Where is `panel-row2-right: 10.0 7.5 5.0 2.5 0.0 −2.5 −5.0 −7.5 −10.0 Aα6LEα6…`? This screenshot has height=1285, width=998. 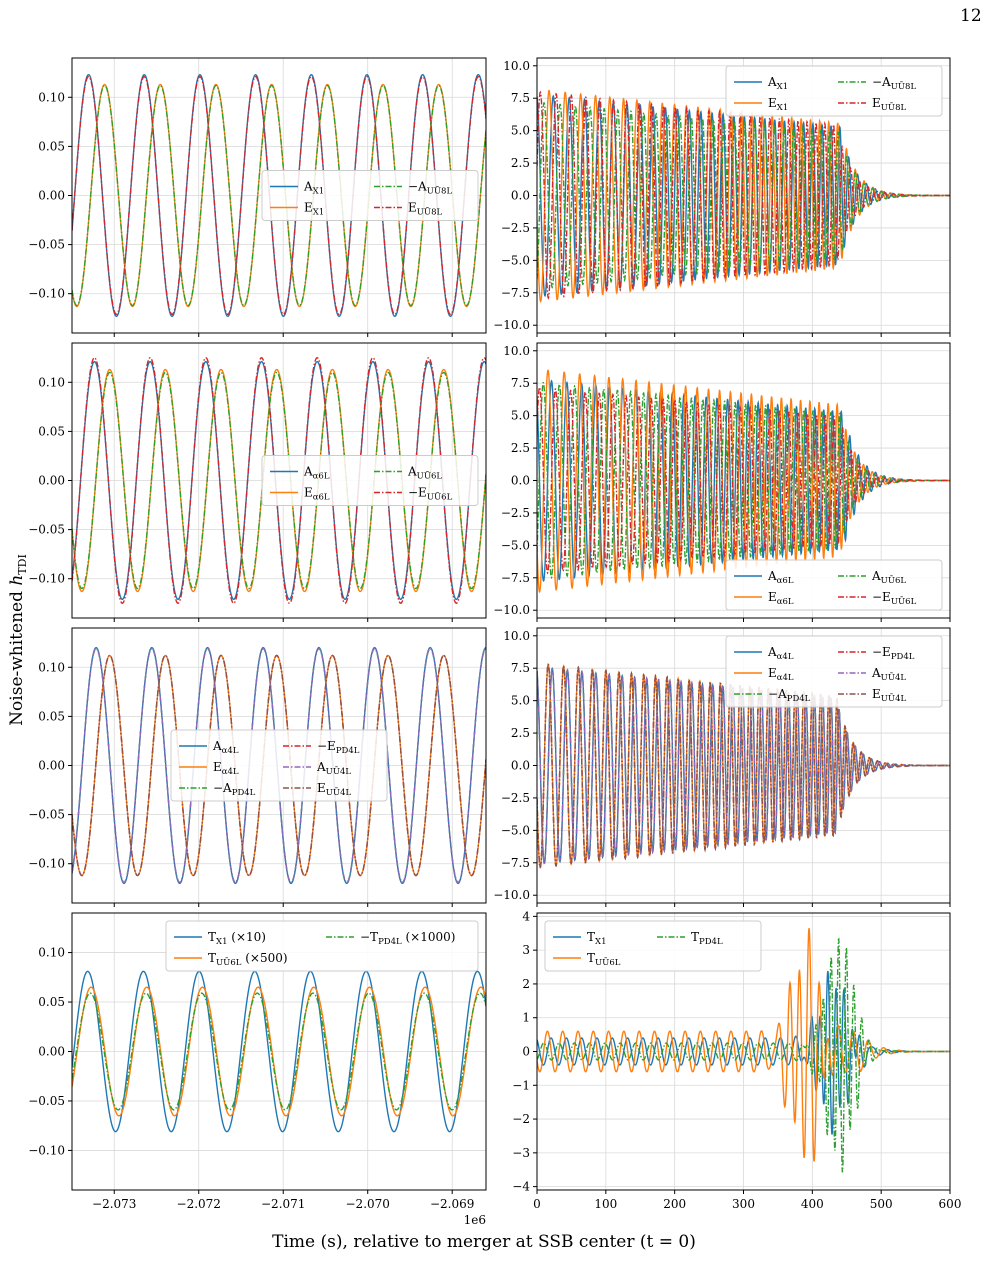 panel-row2-right: 10.0 7.5 5.0 2.5 0.0 −2.5 −5.0 −7.5 −10.0 Aα6LEα6… is located at coordinates (722, 482).